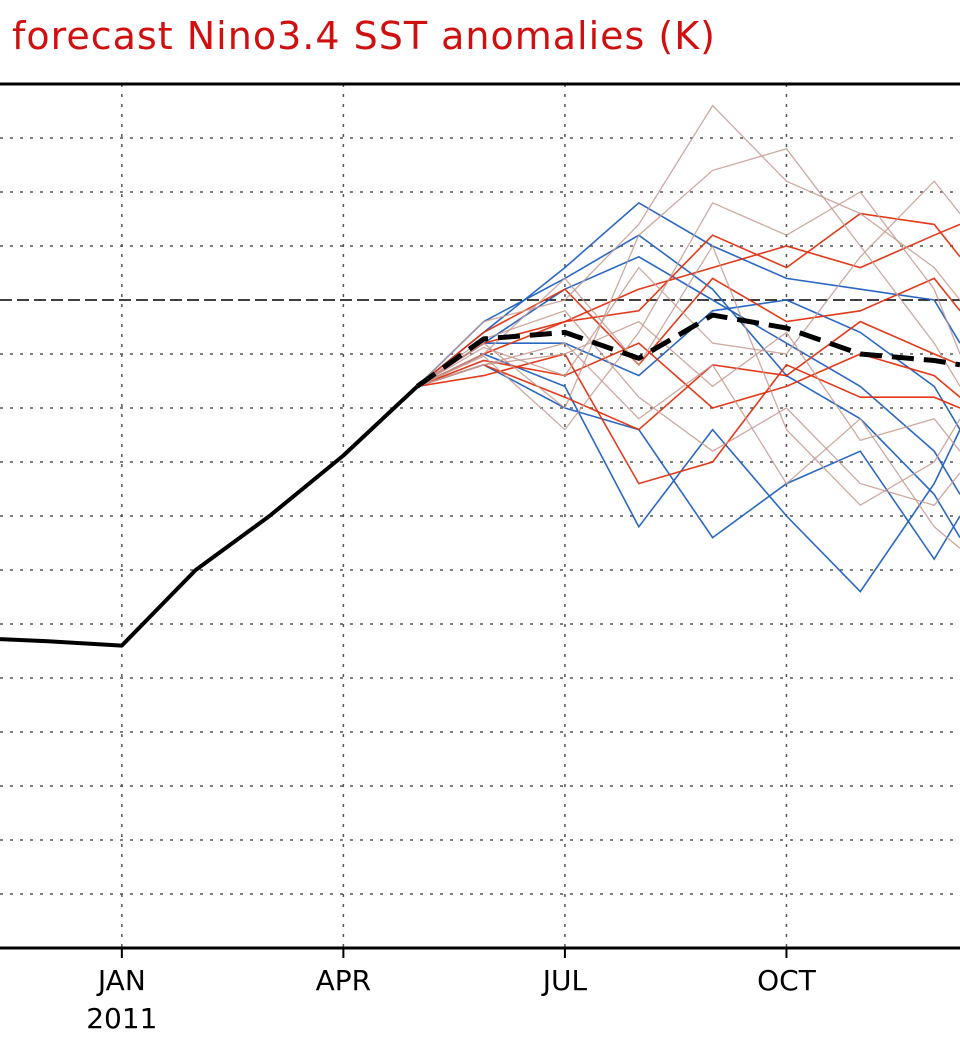  Describe the element at coordinates (209, 516) in the screenshot. I see `observed-line` at that location.